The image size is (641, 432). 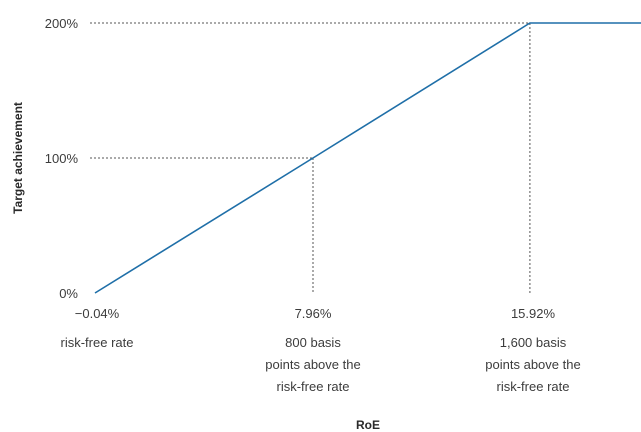 I want to click on y-axis-label: Target achievement, so click(x=18, y=158).